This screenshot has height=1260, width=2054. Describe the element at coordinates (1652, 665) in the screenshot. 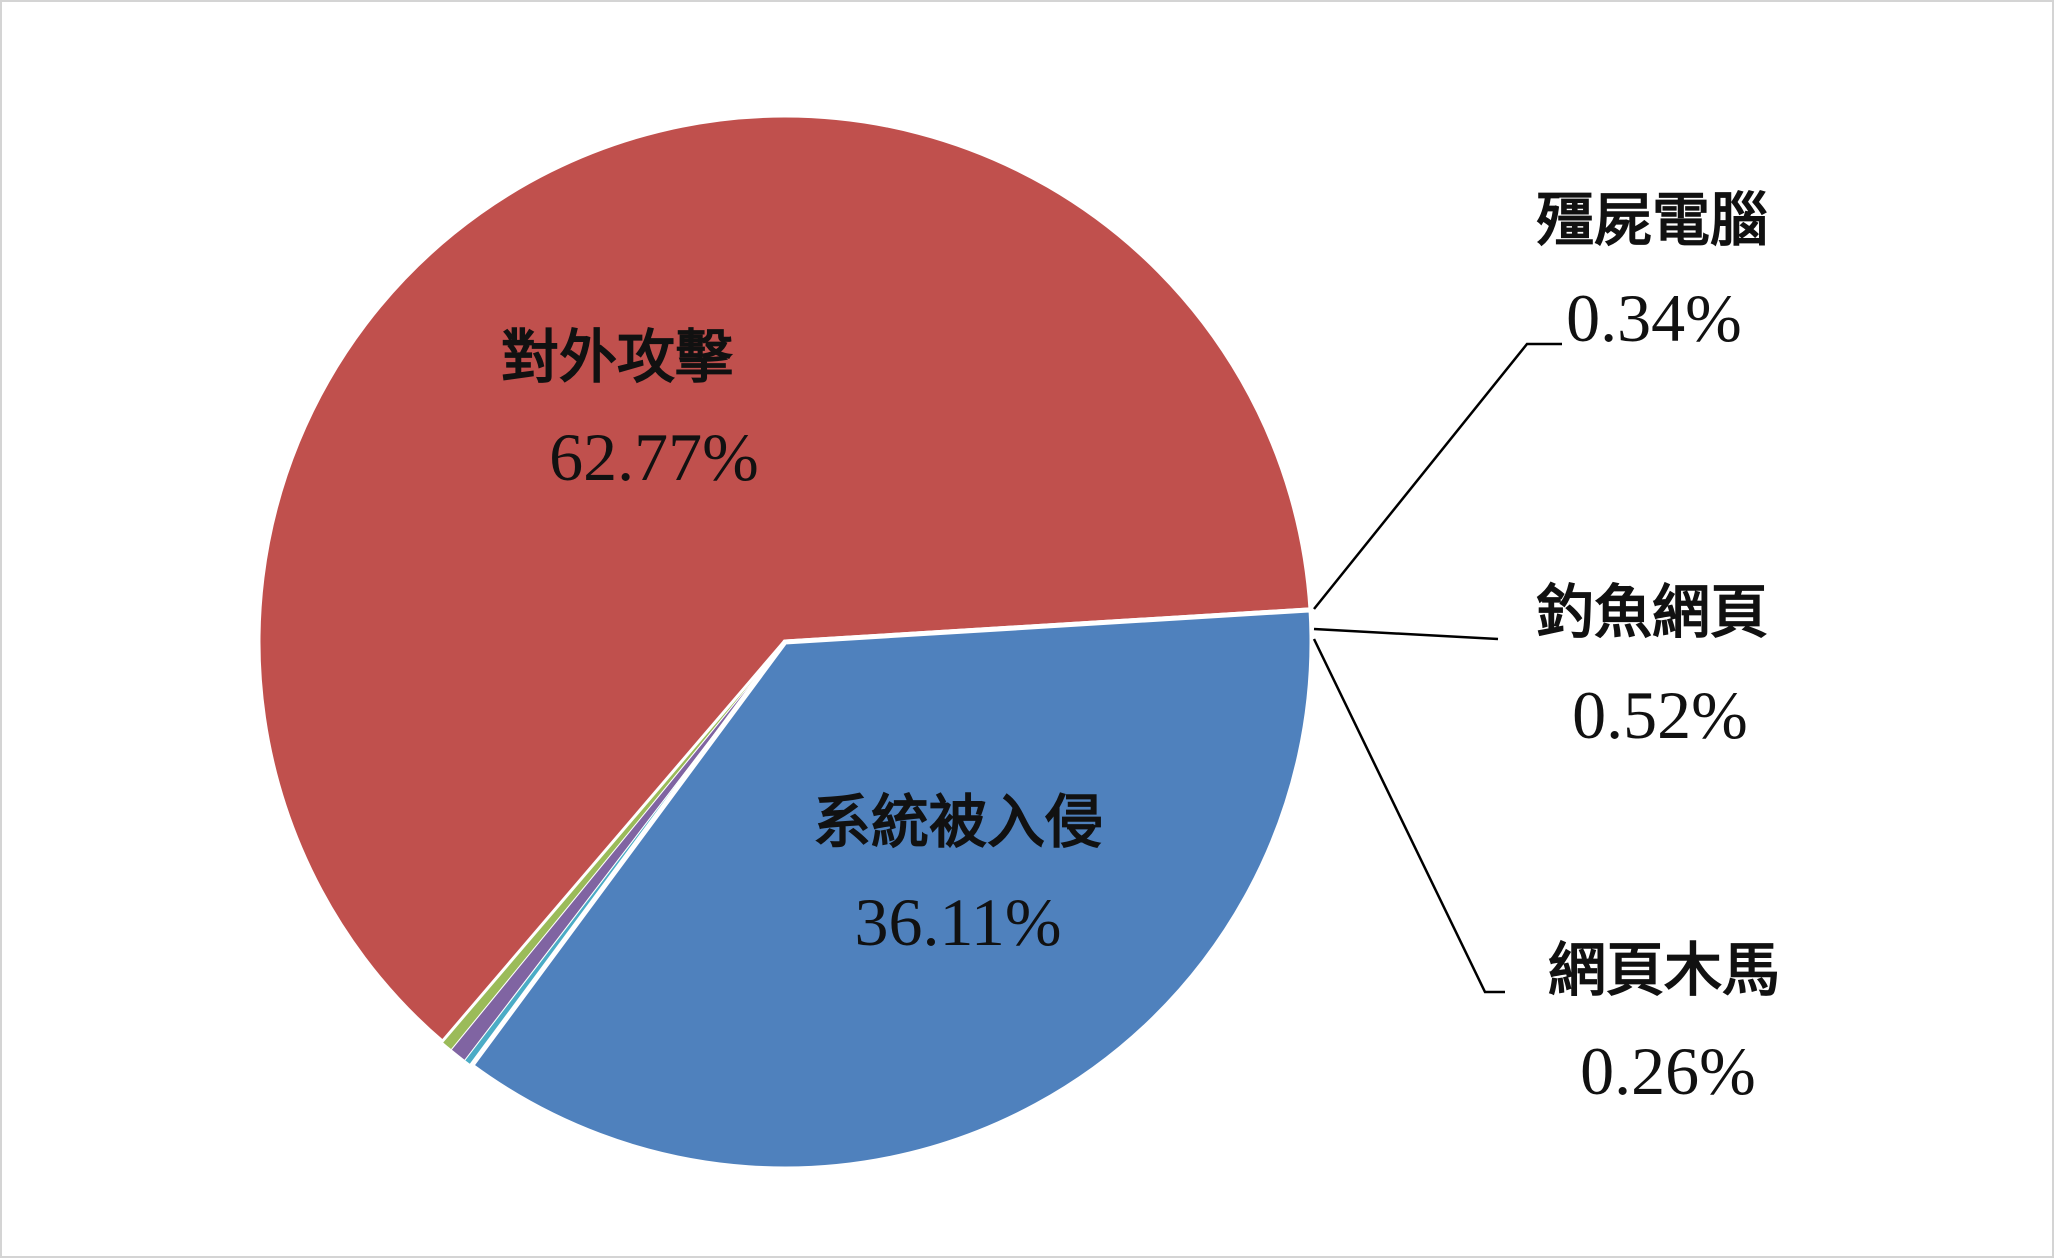

I see `label-phishing-page: 釣魚網頁 0.52%` at that location.